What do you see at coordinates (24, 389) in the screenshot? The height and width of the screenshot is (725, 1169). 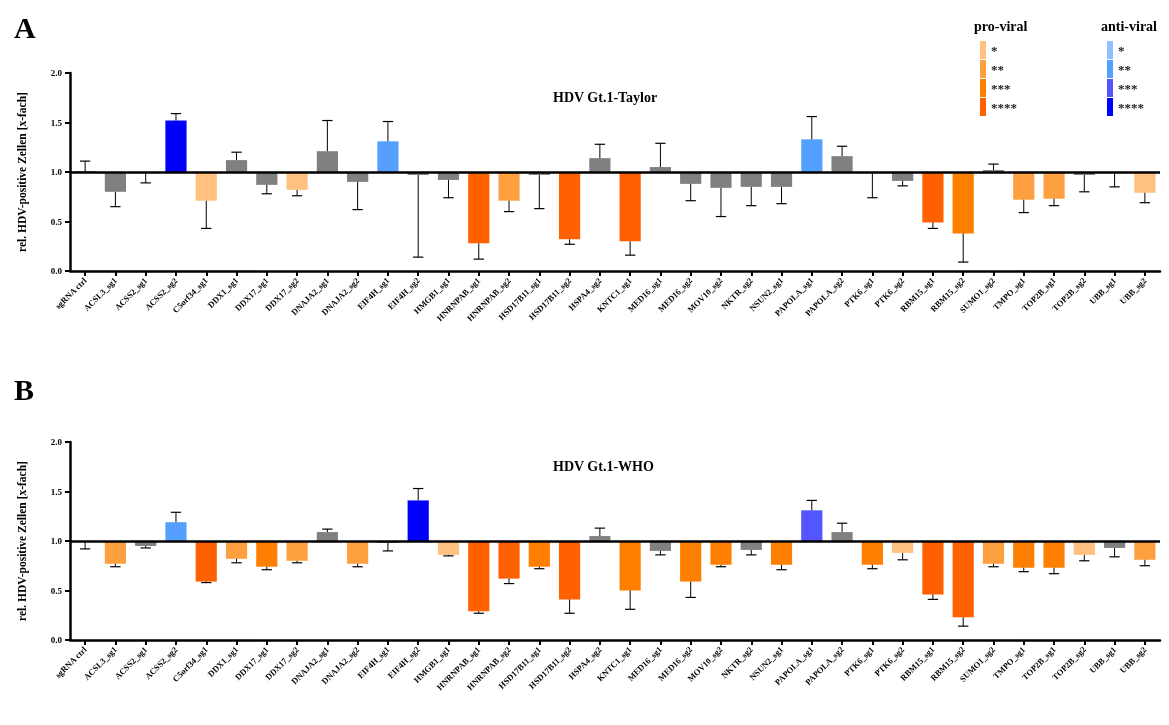 I see `text: B` at bounding box center [24, 389].